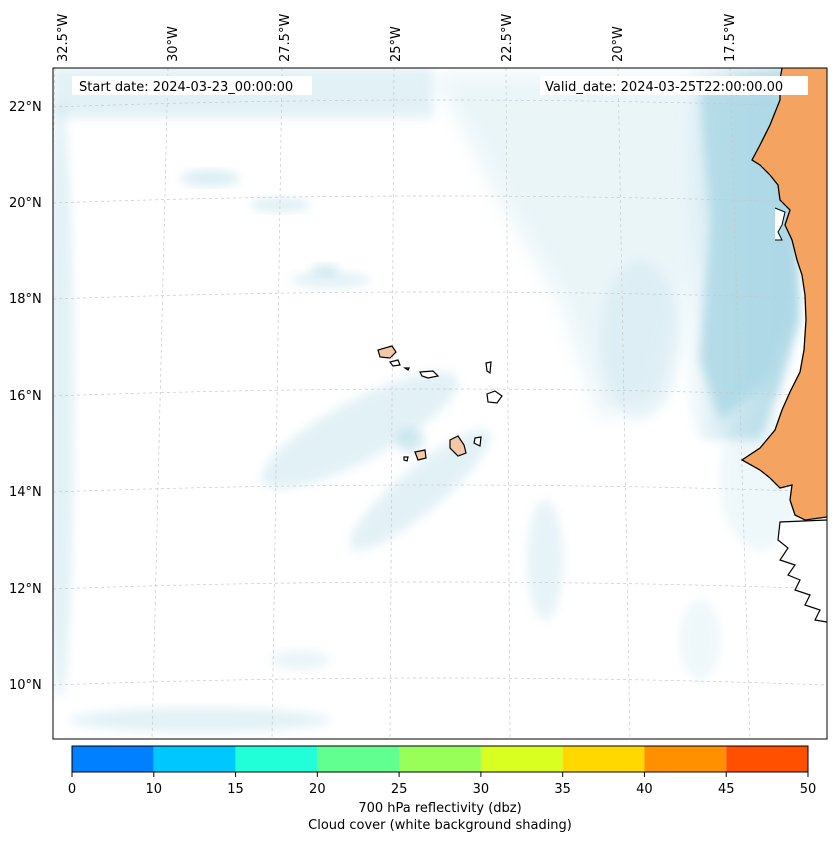  Describe the element at coordinates (25, 685) in the screenshot. I see `lat-label: 10°N` at that location.